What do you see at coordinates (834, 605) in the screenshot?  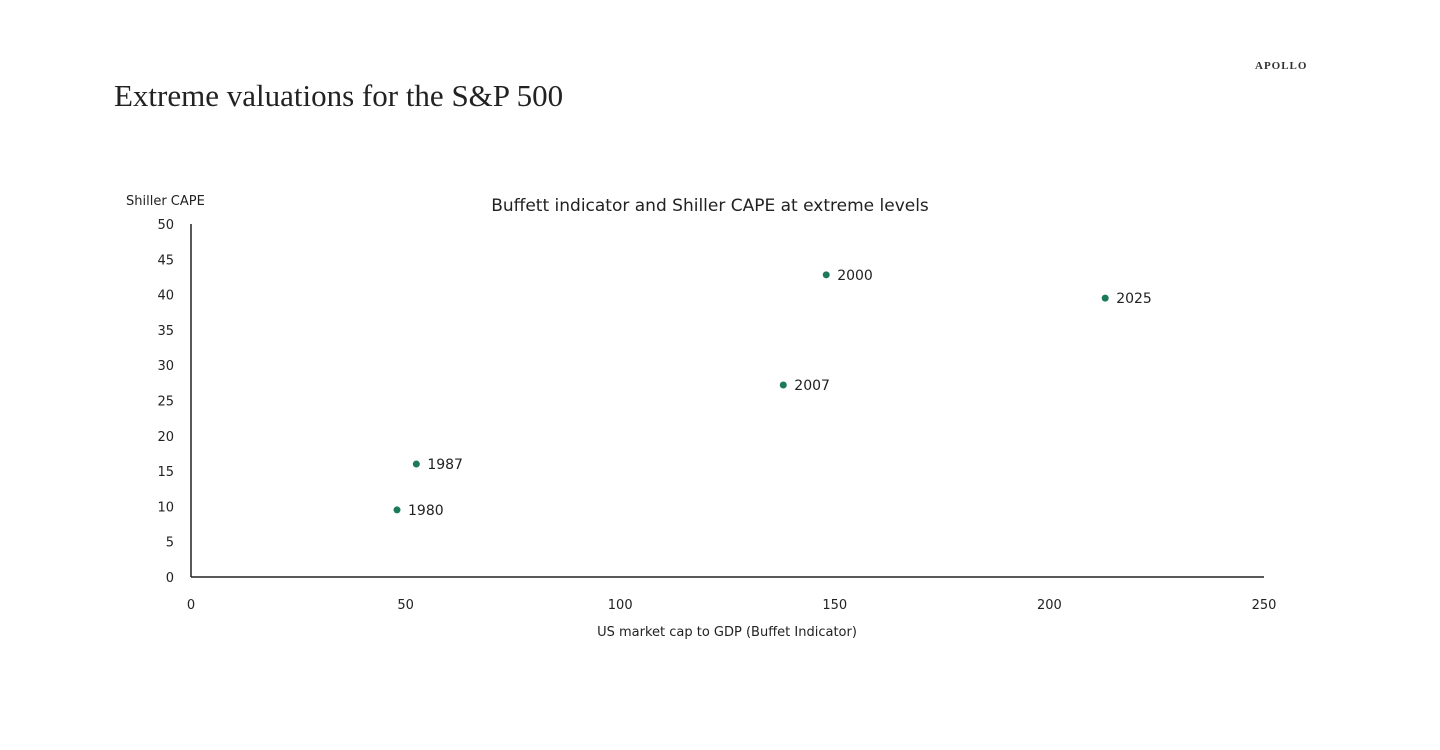 I see `x-tick-label: 150` at bounding box center [834, 605].